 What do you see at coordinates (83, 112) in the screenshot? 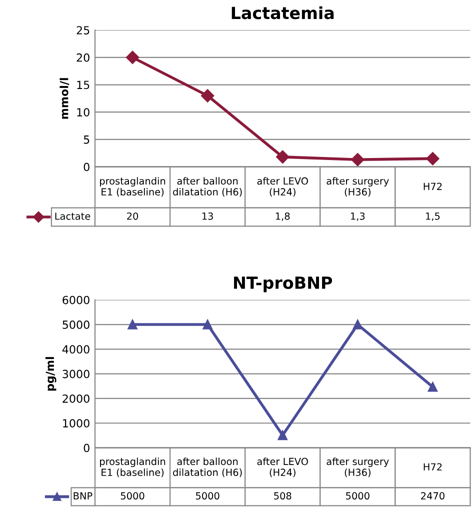
I see `y-tick-label: 10` at bounding box center [83, 112].